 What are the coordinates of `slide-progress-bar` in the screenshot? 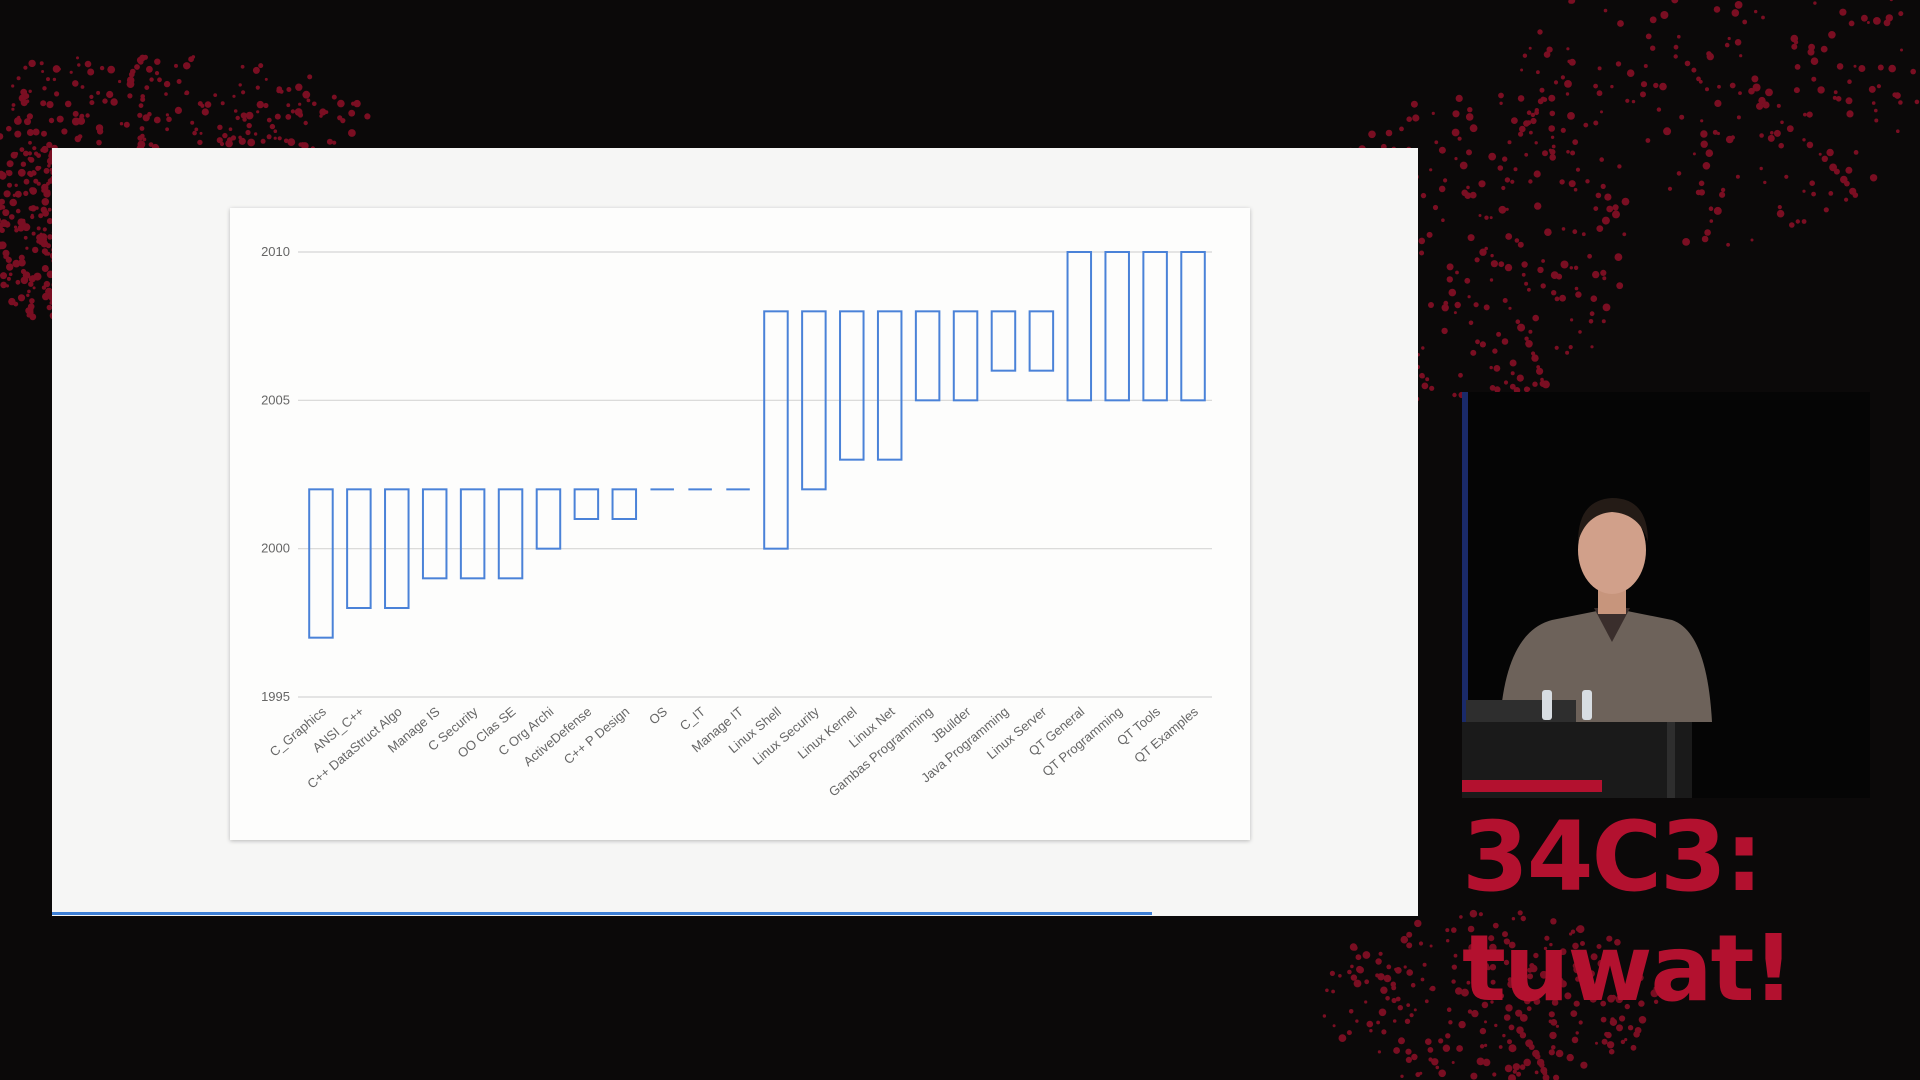 It's located at (602, 913).